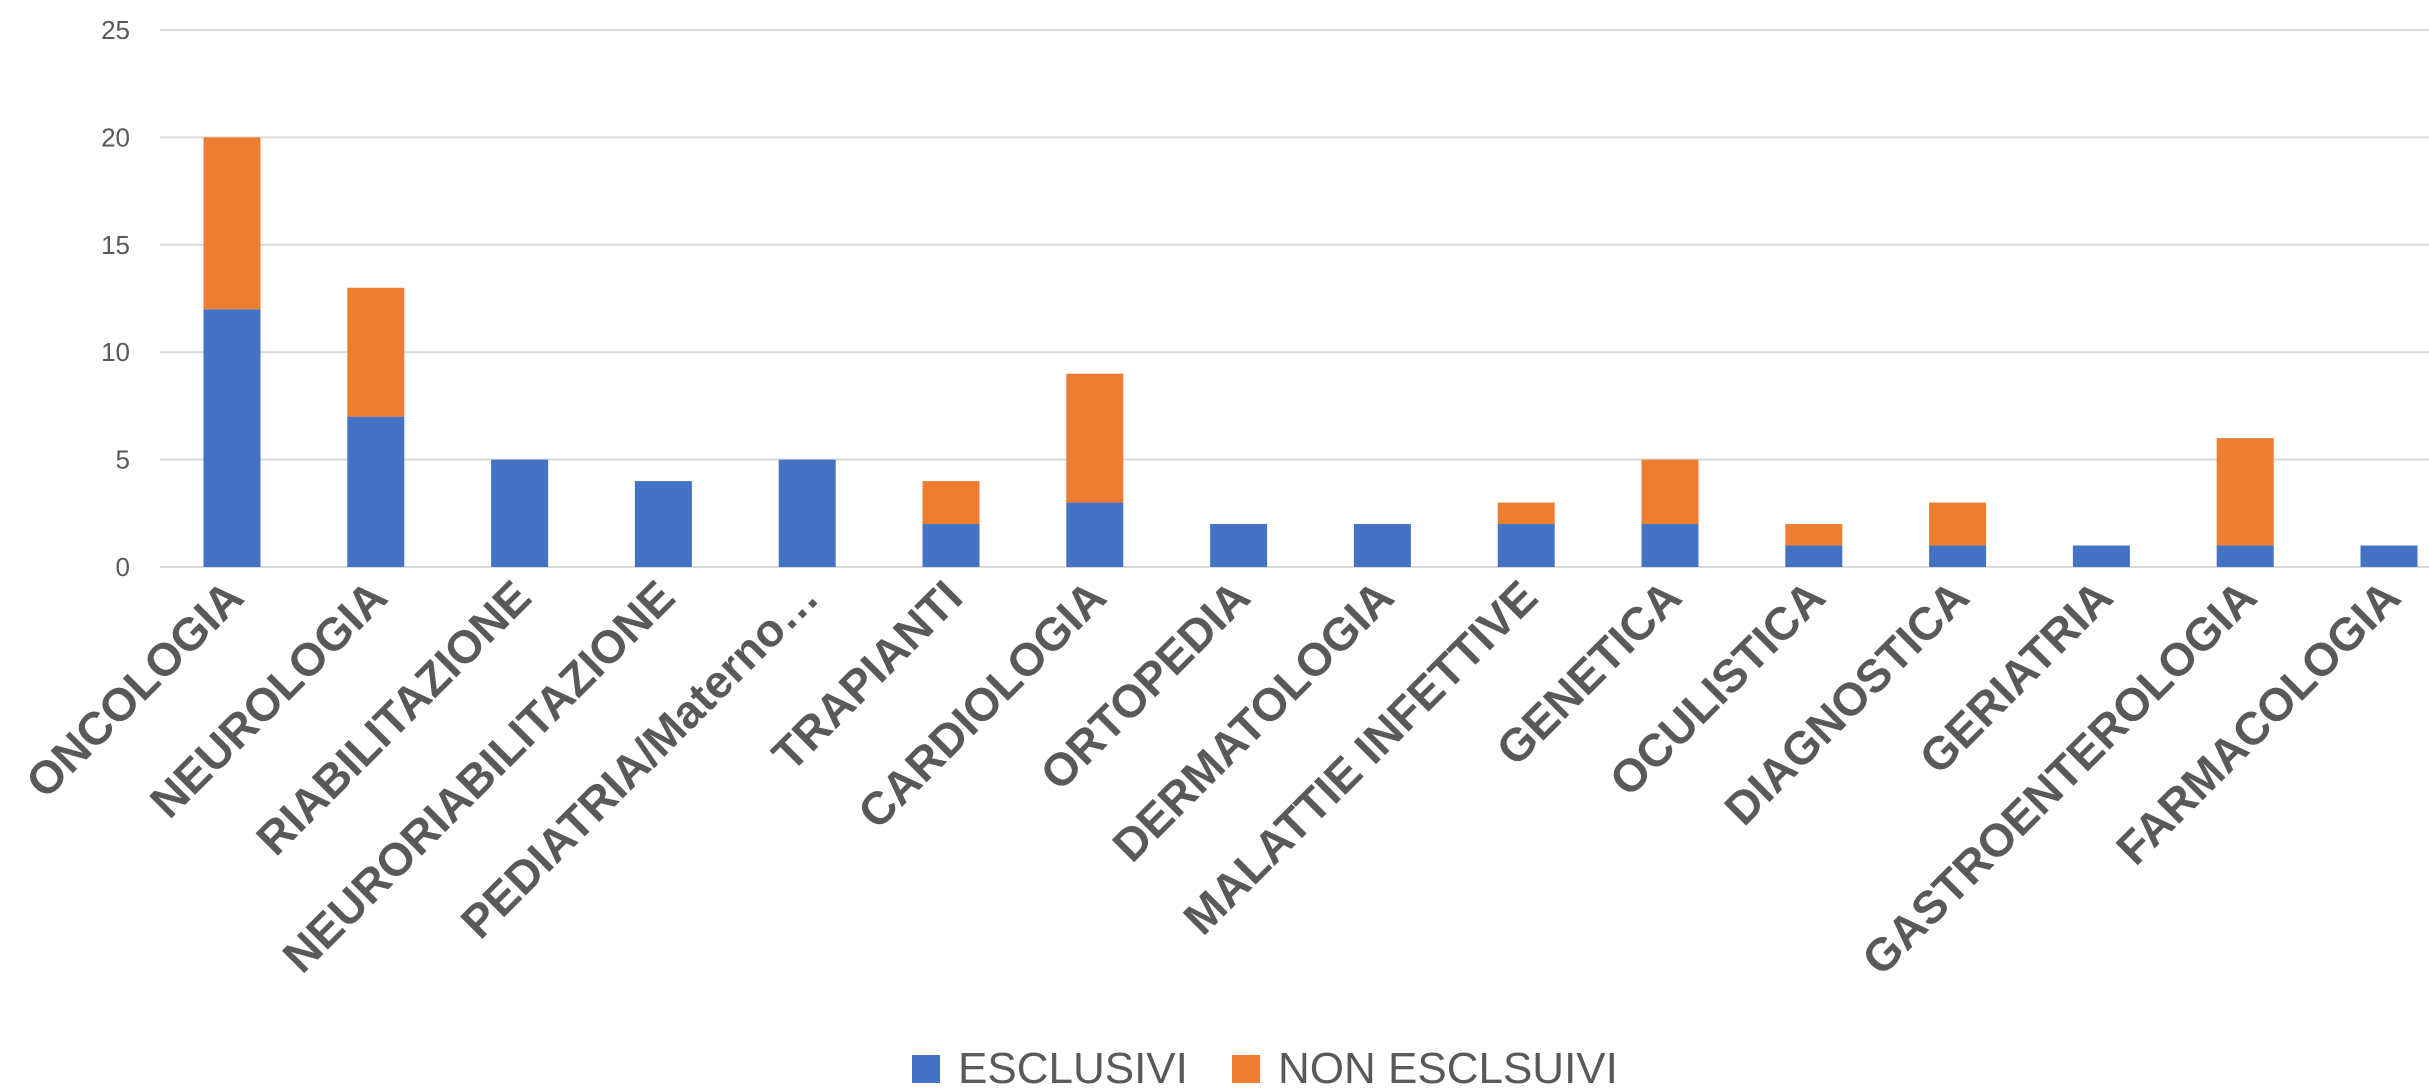  I want to click on y-tick-label: 20, so click(115, 137).